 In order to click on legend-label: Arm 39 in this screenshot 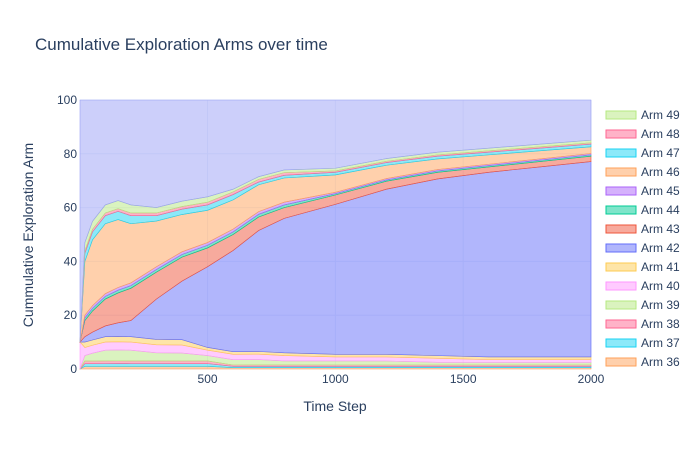, I will do `click(660, 305)`.